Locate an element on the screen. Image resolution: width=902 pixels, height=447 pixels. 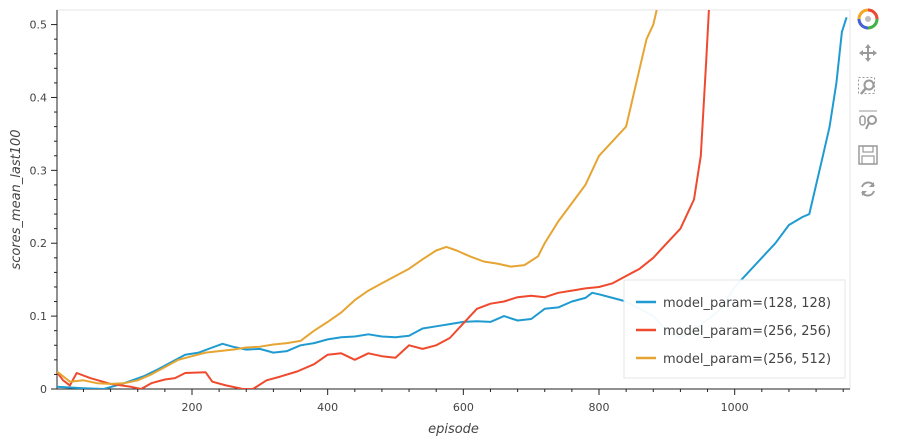
y-tick-label: 0.5 is located at coordinates (39, 25).